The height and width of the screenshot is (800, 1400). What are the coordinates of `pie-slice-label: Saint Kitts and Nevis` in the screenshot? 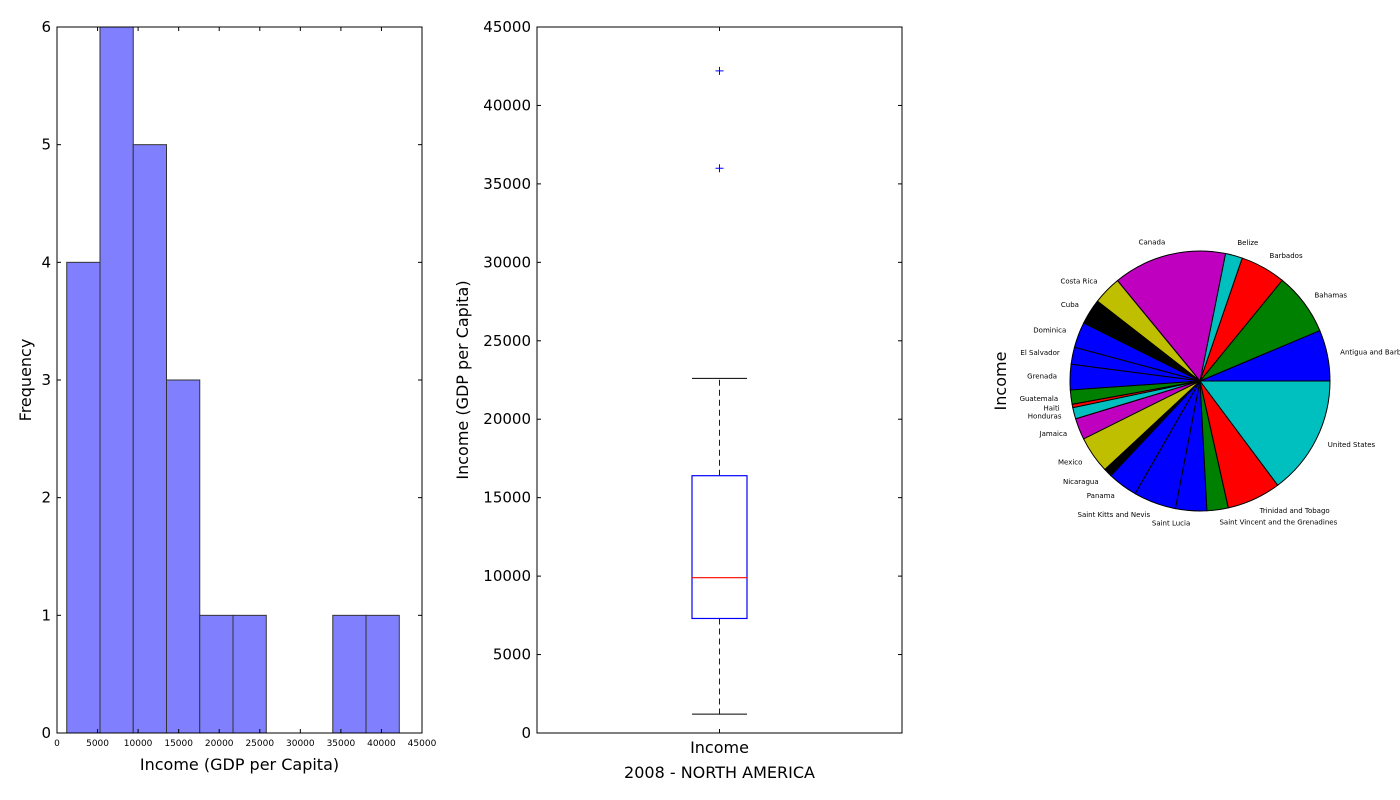 It's located at (1114, 515).